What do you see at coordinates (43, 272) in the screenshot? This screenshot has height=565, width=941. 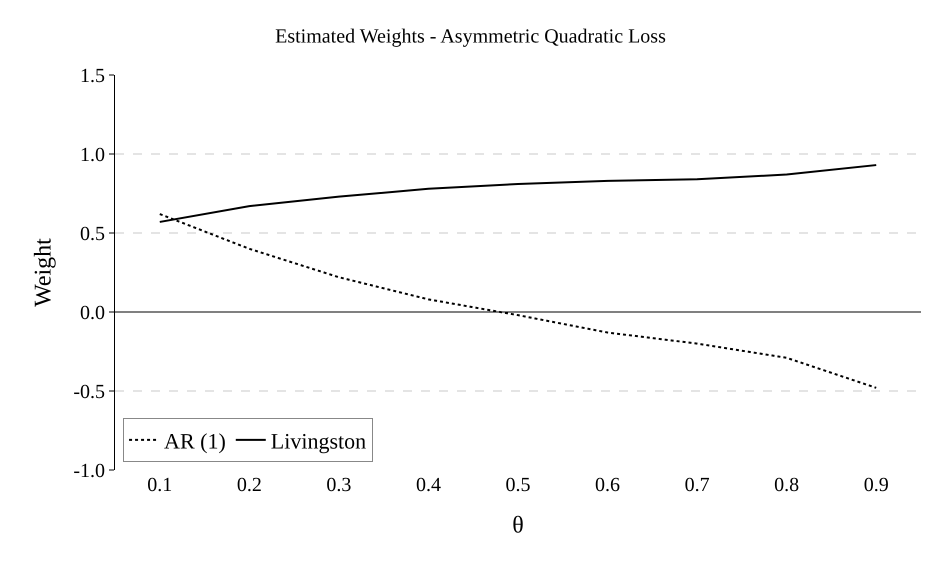 I see `y-axis-title: Weight` at bounding box center [43, 272].